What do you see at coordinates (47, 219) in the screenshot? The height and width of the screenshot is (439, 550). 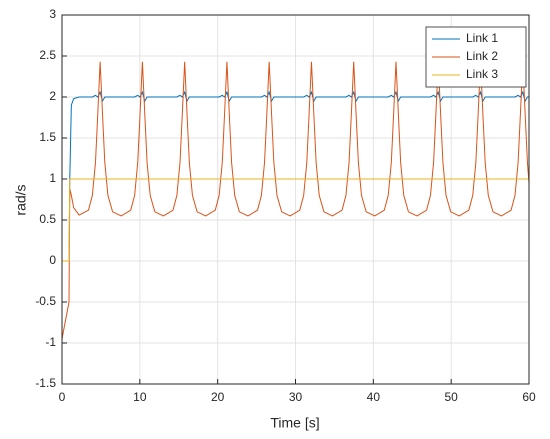 I see `y-tick-label: 0.5` at bounding box center [47, 219].